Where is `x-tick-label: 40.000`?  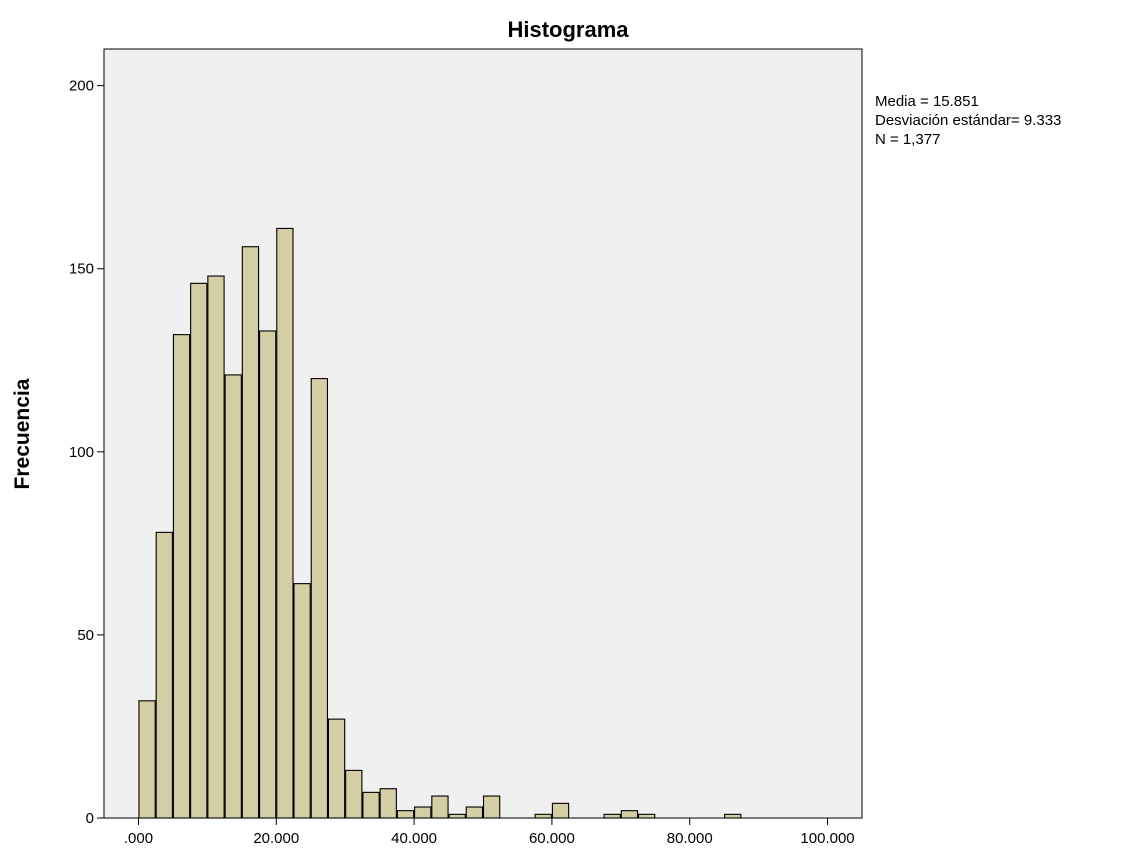
x-tick-label: 40.000 is located at coordinates (414, 838).